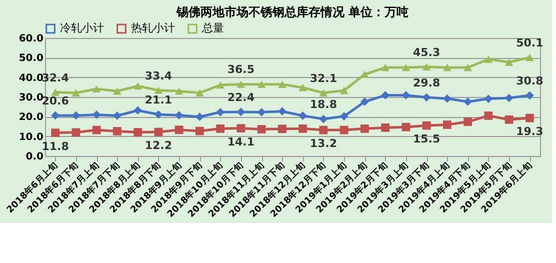 The image size is (556, 263). I want to click on data-label: 20.6, so click(56, 101).